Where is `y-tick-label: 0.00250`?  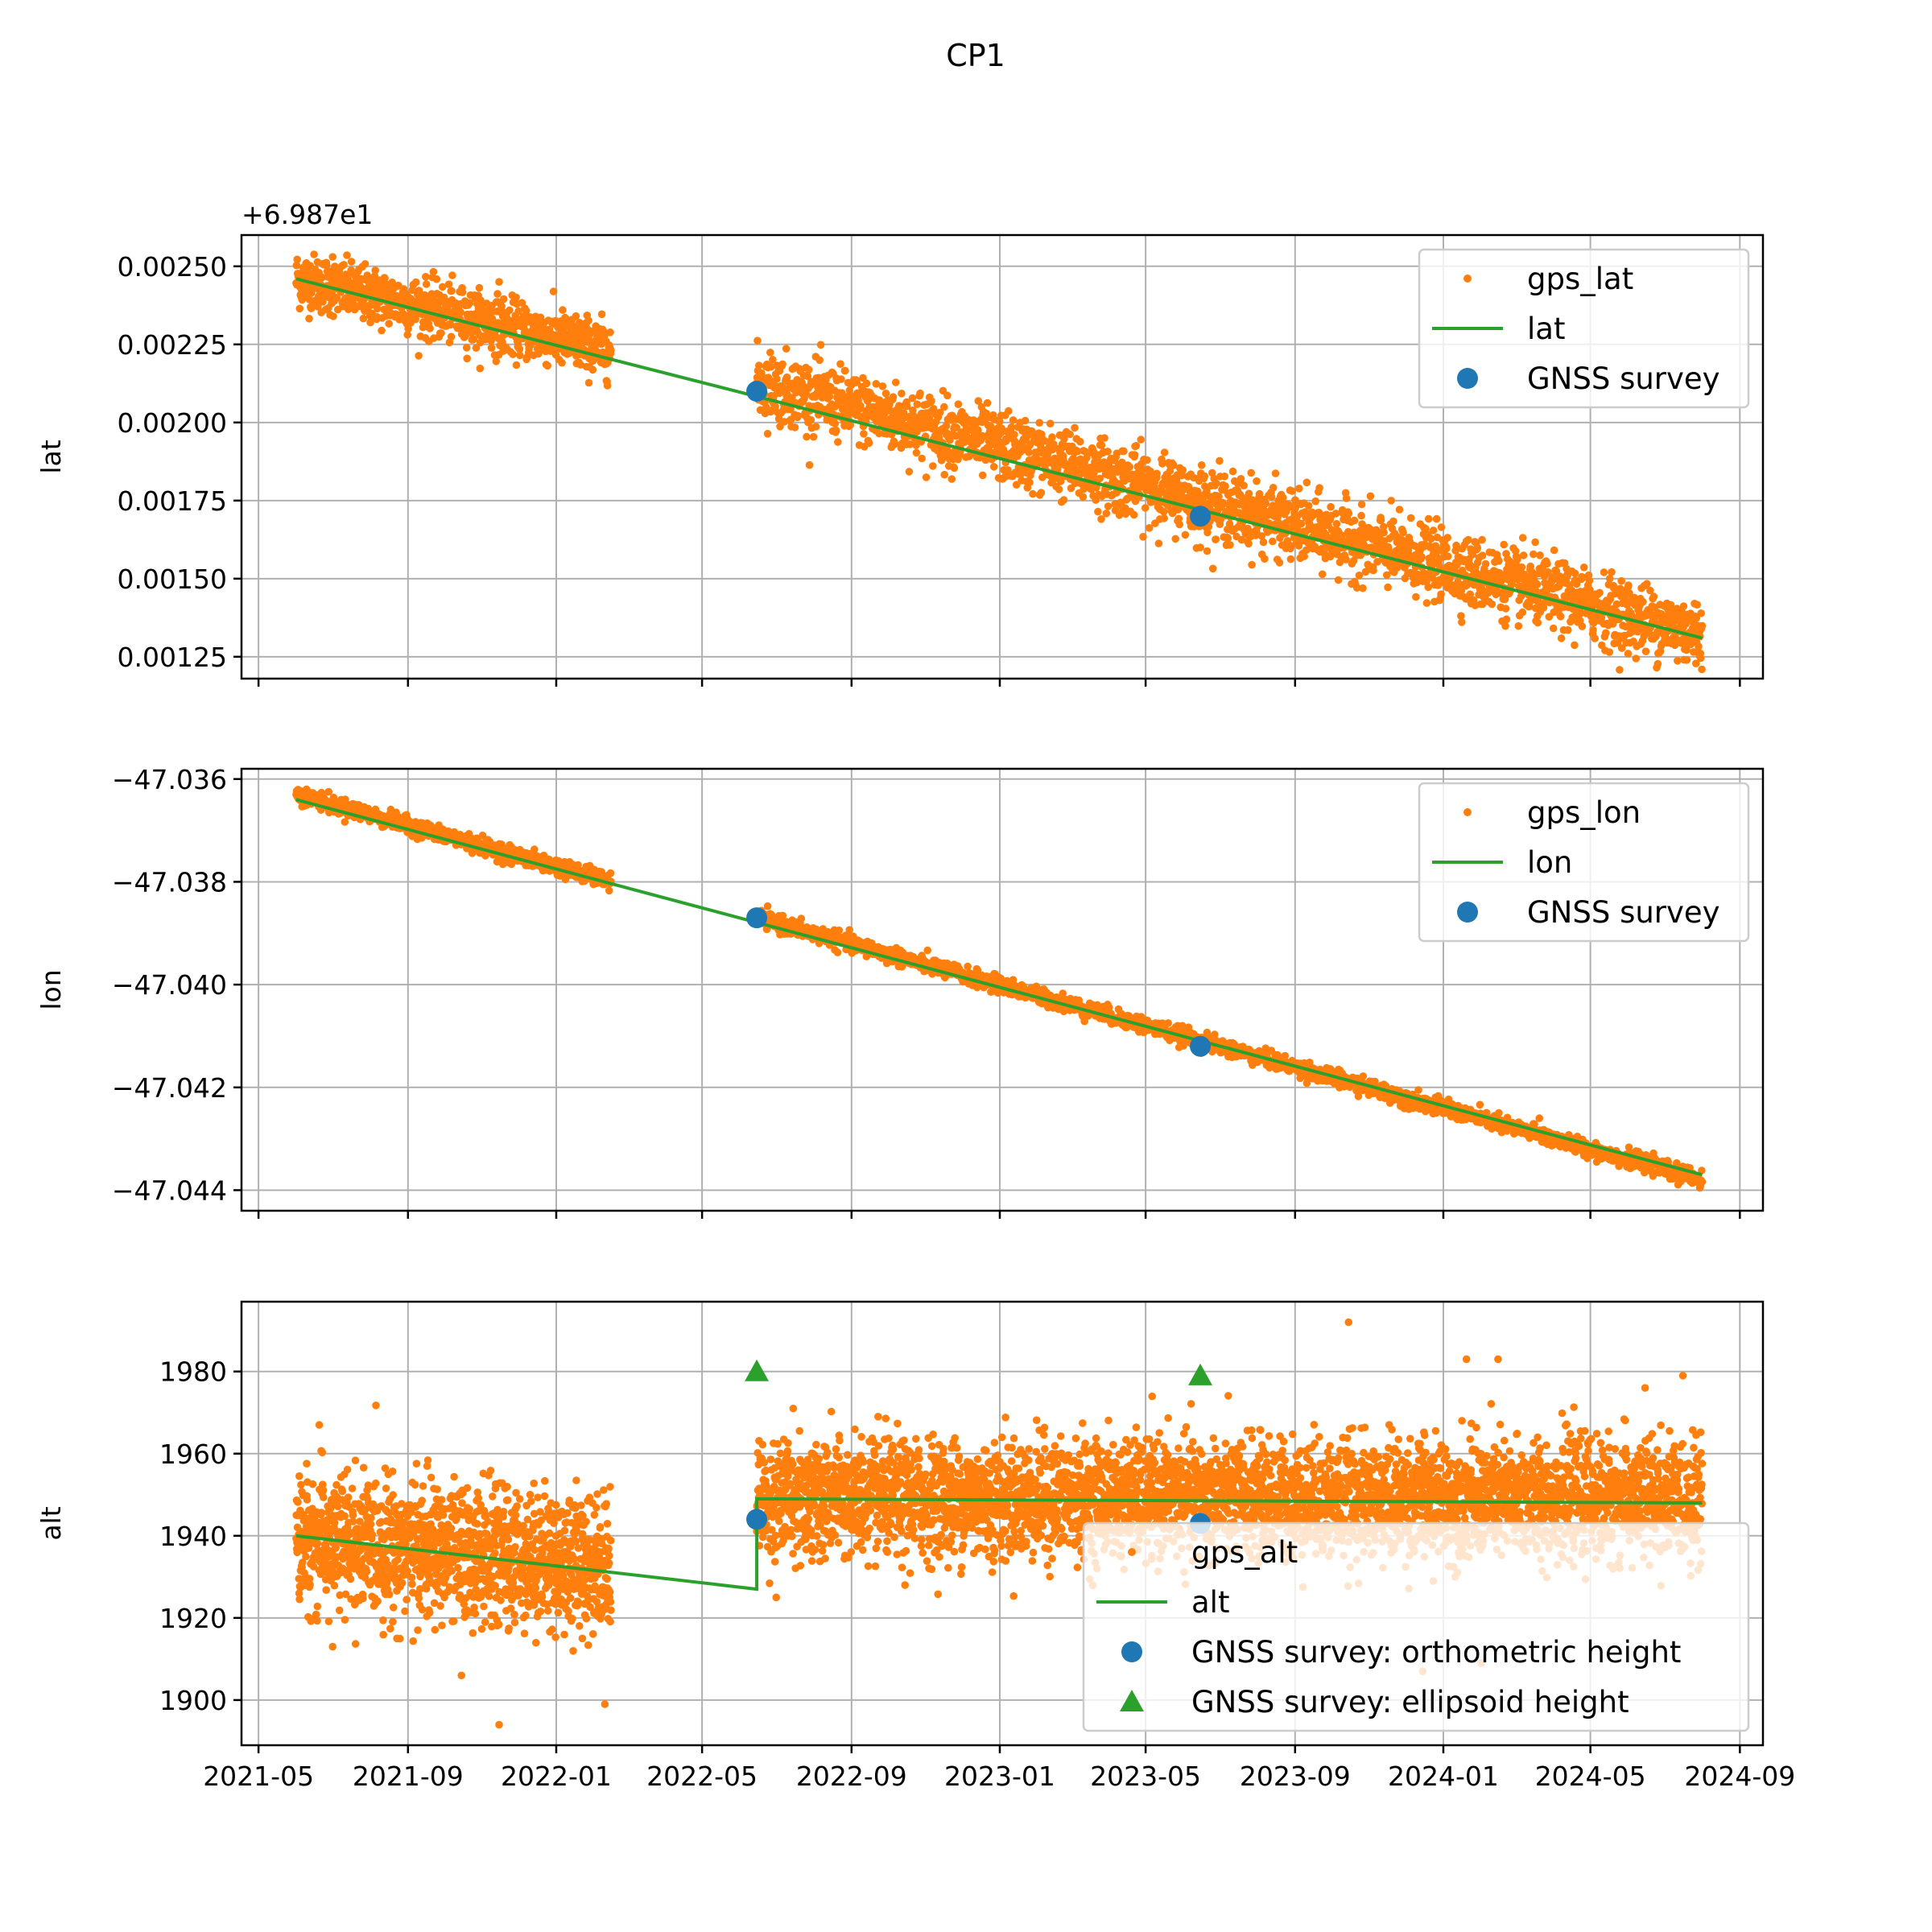 y-tick-label: 0.00250 is located at coordinates (172, 267).